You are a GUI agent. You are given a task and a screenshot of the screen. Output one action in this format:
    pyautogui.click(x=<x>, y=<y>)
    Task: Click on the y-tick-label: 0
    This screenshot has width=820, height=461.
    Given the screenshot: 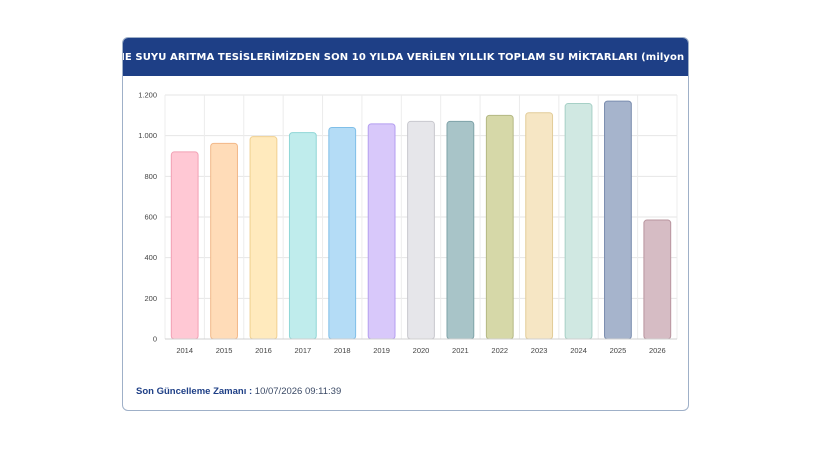 What is the action you would take?
    pyautogui.click(x=155, y=339)
    